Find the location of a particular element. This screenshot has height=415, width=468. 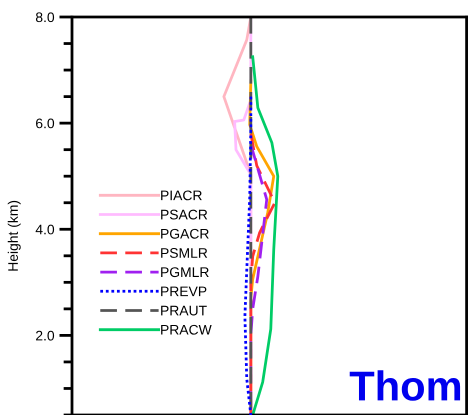

y-tick-label: 2.0 is located at coordinates (45, 335).